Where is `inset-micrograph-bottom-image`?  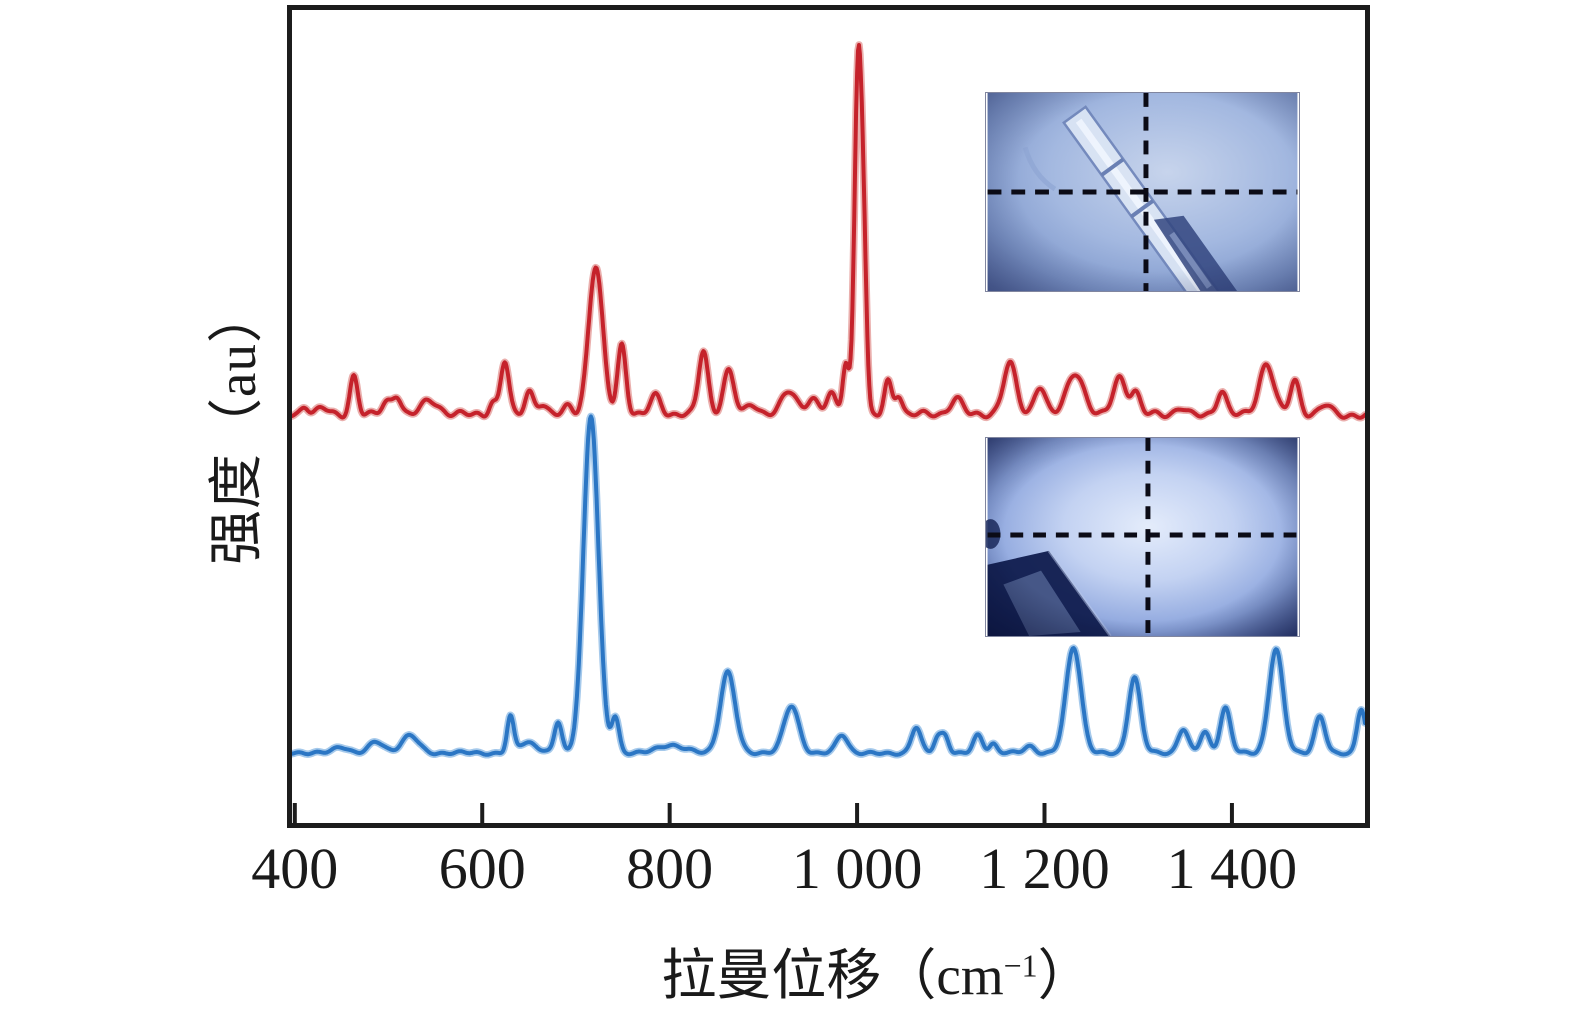 inset-micrograph-bottom-image is located at coordinates (1142, 537).